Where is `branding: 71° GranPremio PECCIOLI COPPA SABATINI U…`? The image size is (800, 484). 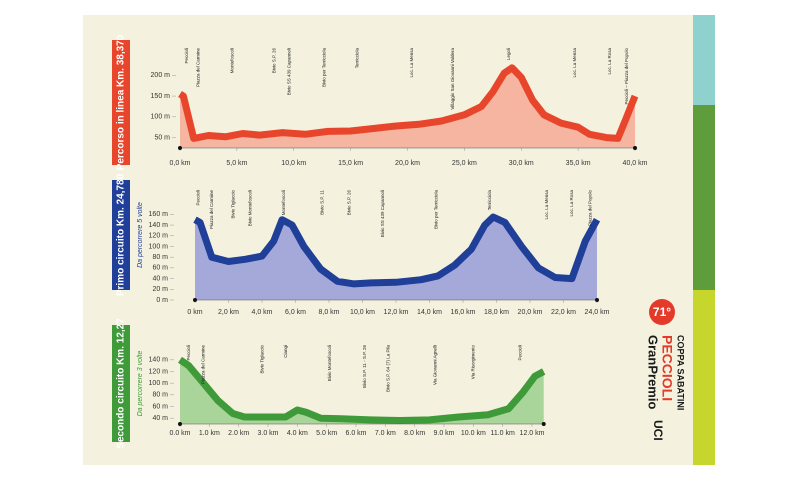 branding: 71° GranPremio PECCIOLI COPPA SABATINI U… is located at coordinates (666, 370).